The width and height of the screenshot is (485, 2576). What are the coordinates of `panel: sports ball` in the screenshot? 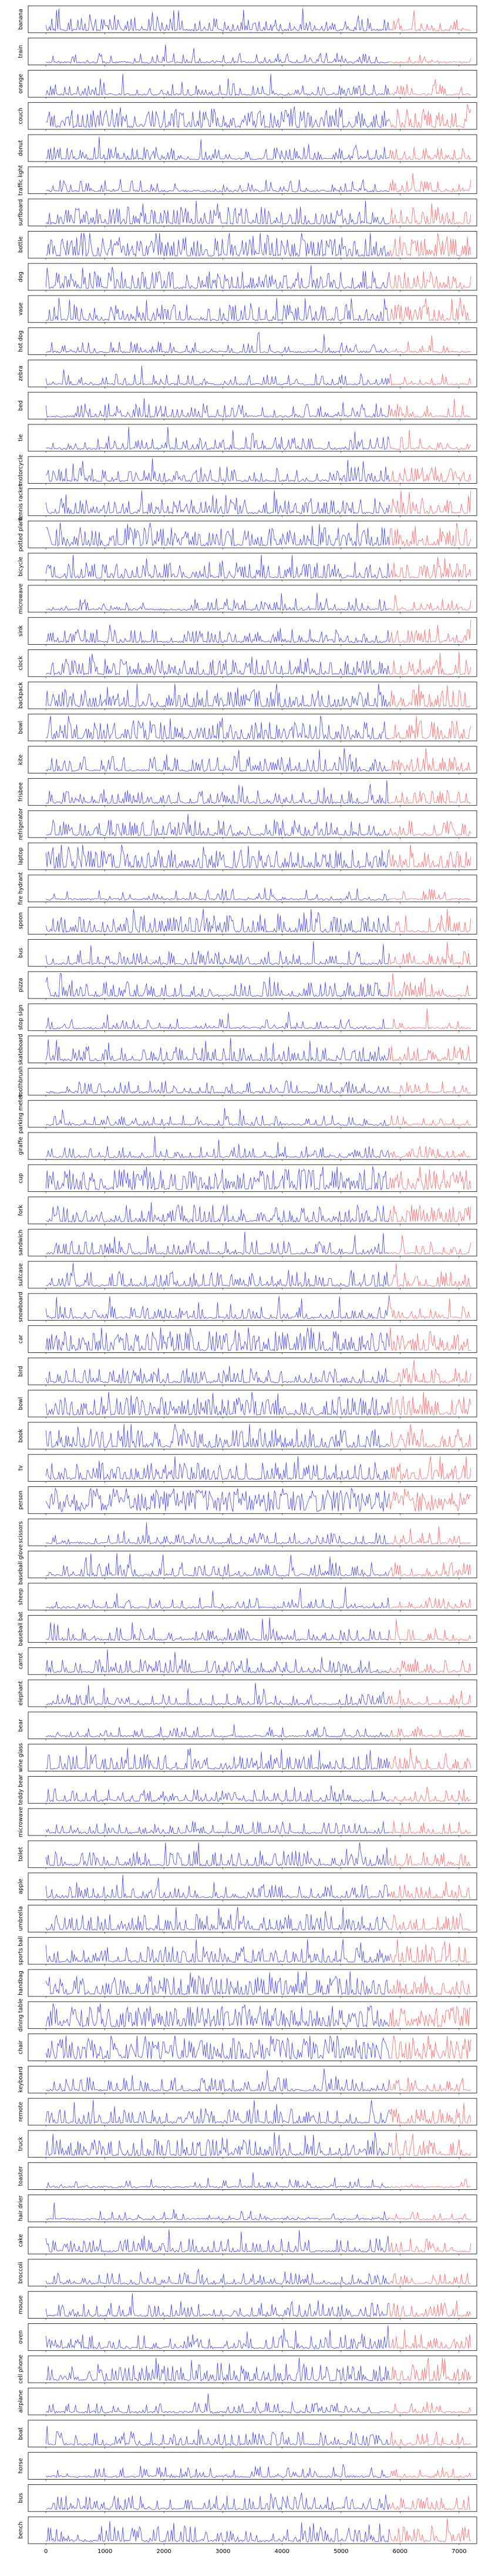 It's located at (247, 1951).